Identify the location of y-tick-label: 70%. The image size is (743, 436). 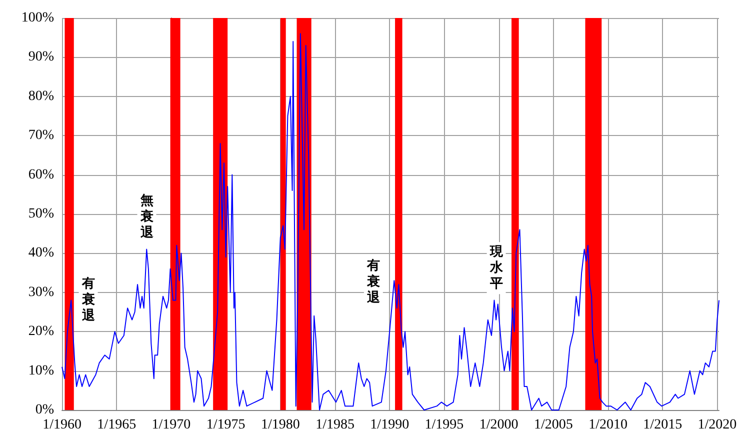
(41, 136).